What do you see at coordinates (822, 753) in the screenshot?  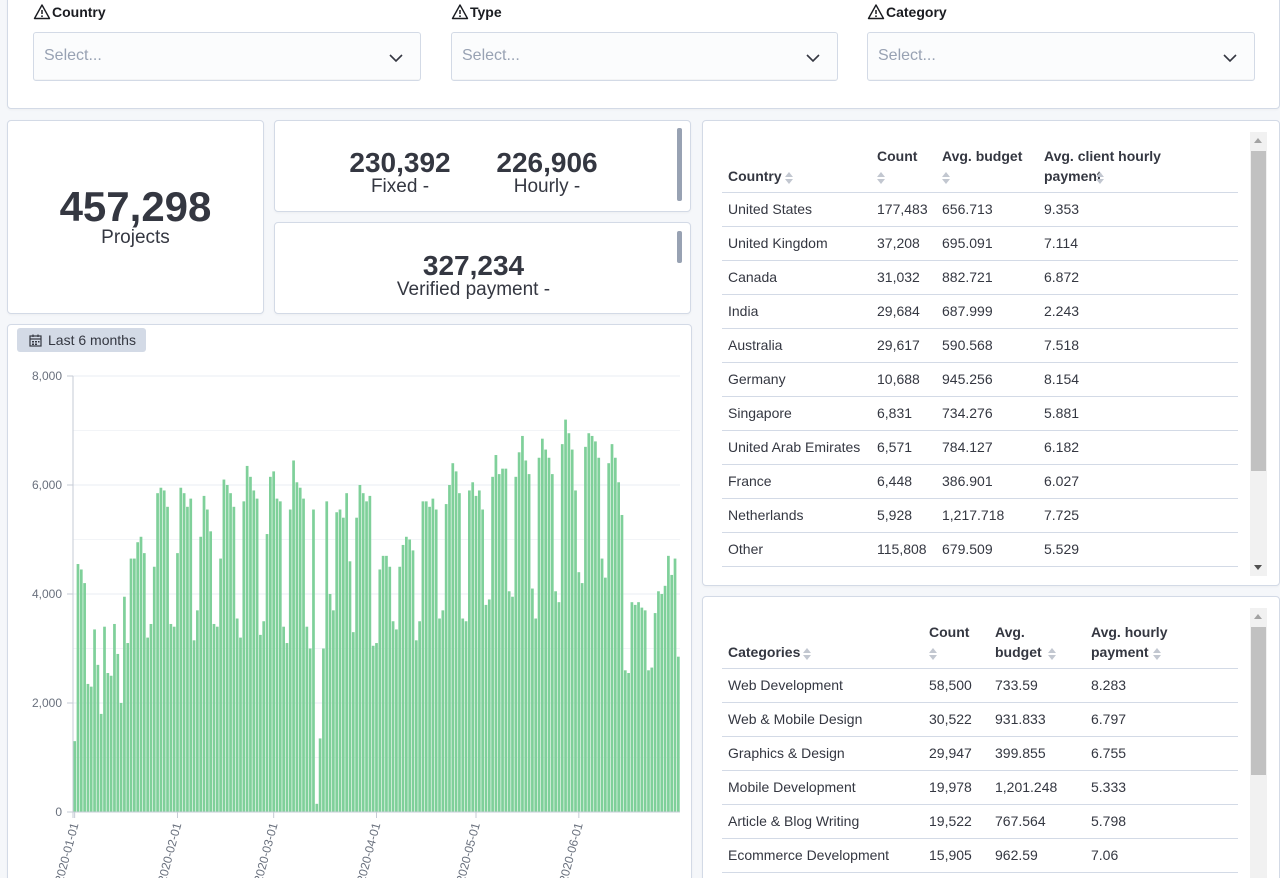 I see `table-cell: Graphics & Design` at bounding box center [822, 753].